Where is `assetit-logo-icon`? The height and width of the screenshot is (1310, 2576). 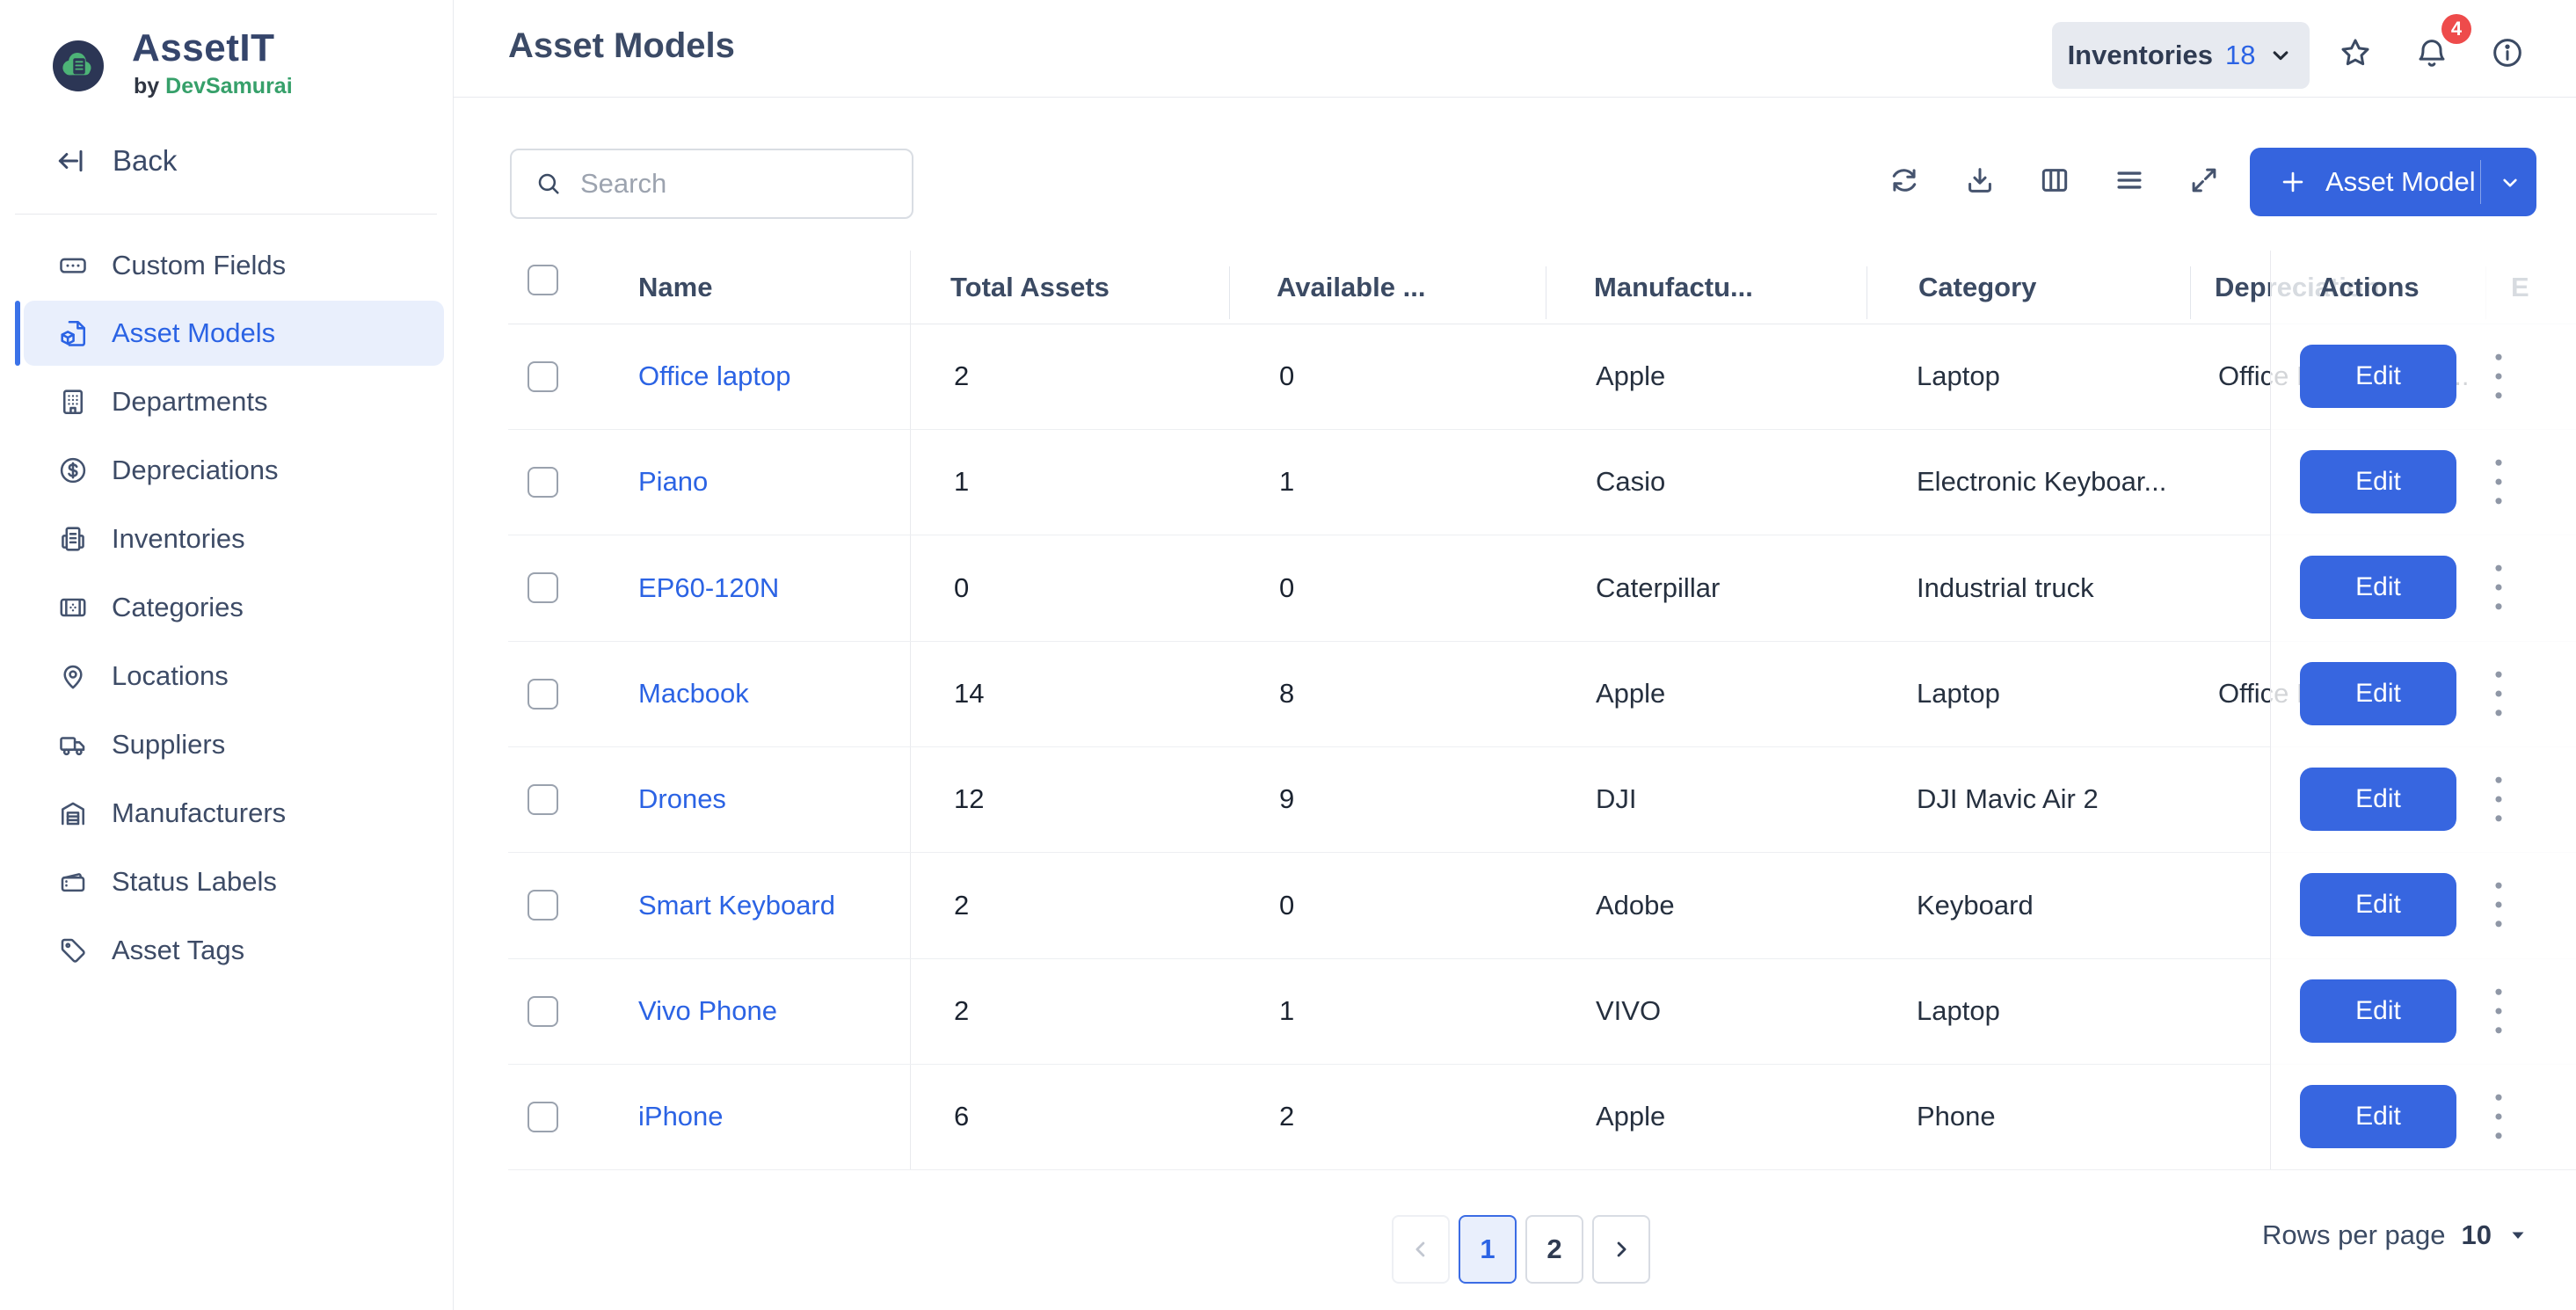
assetit-logo-icon is located at coordinates (78, 65).